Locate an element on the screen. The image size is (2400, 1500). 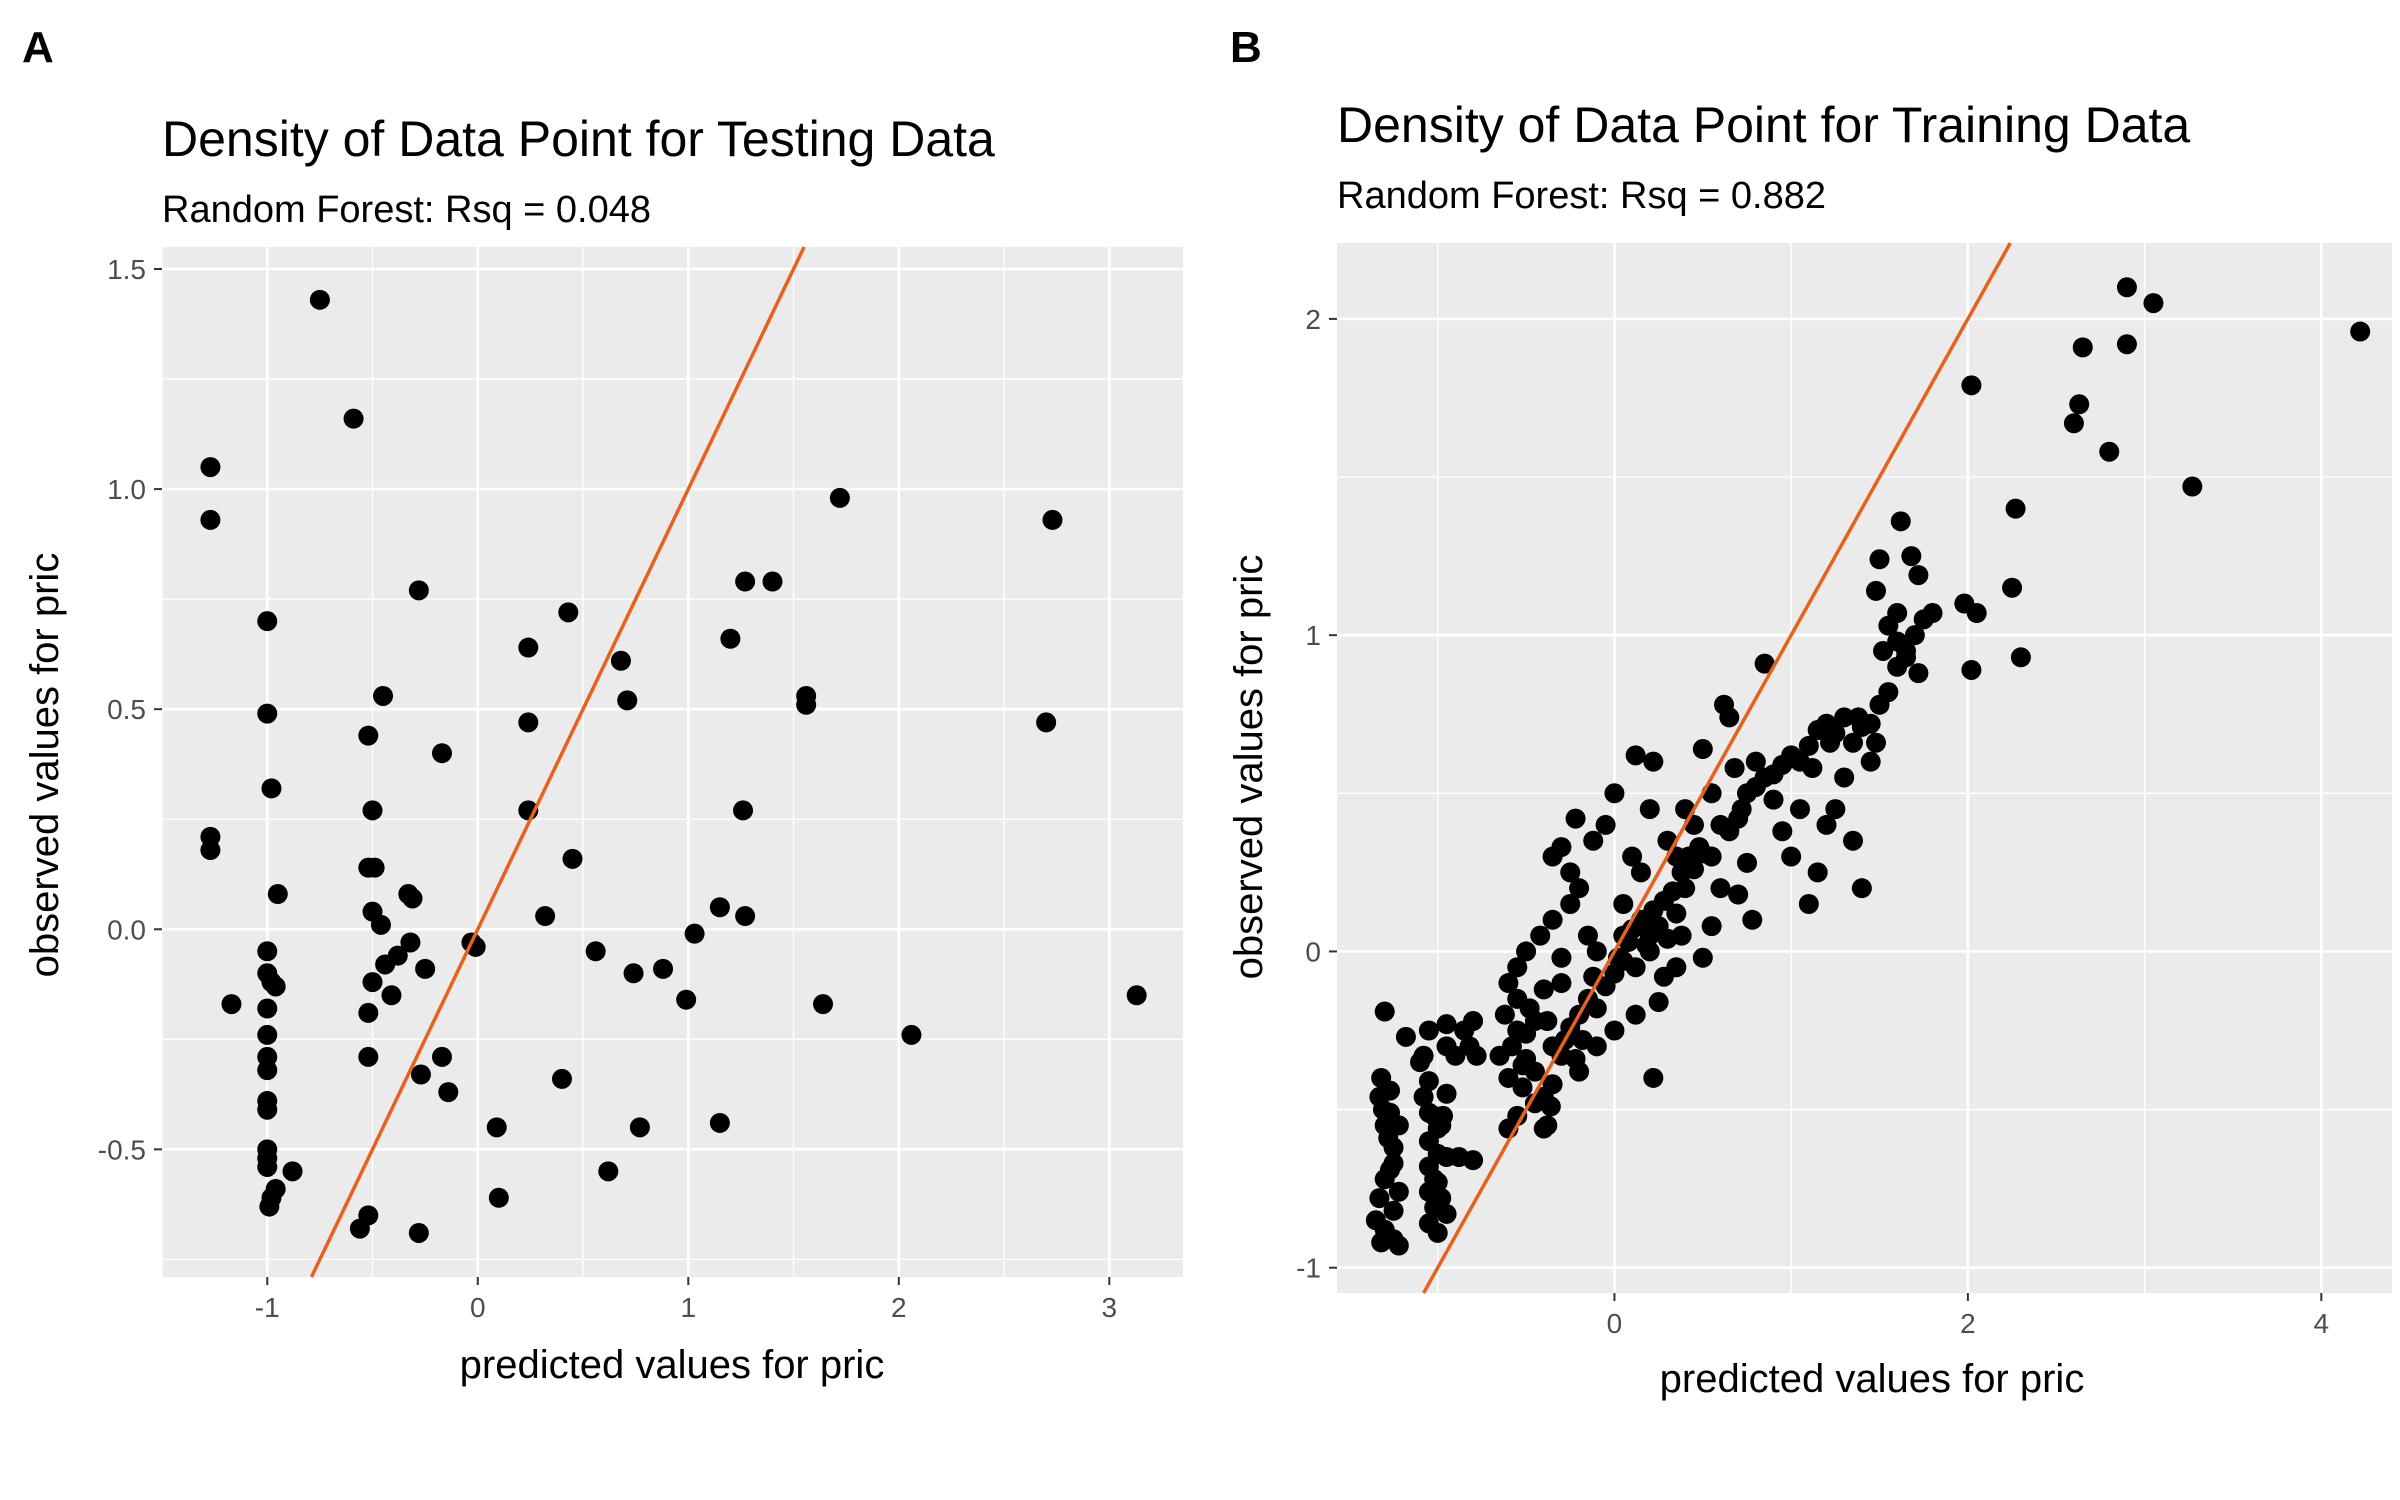
chart-a-y-tick-label: 1.5 is located at coordinates (126, 269).